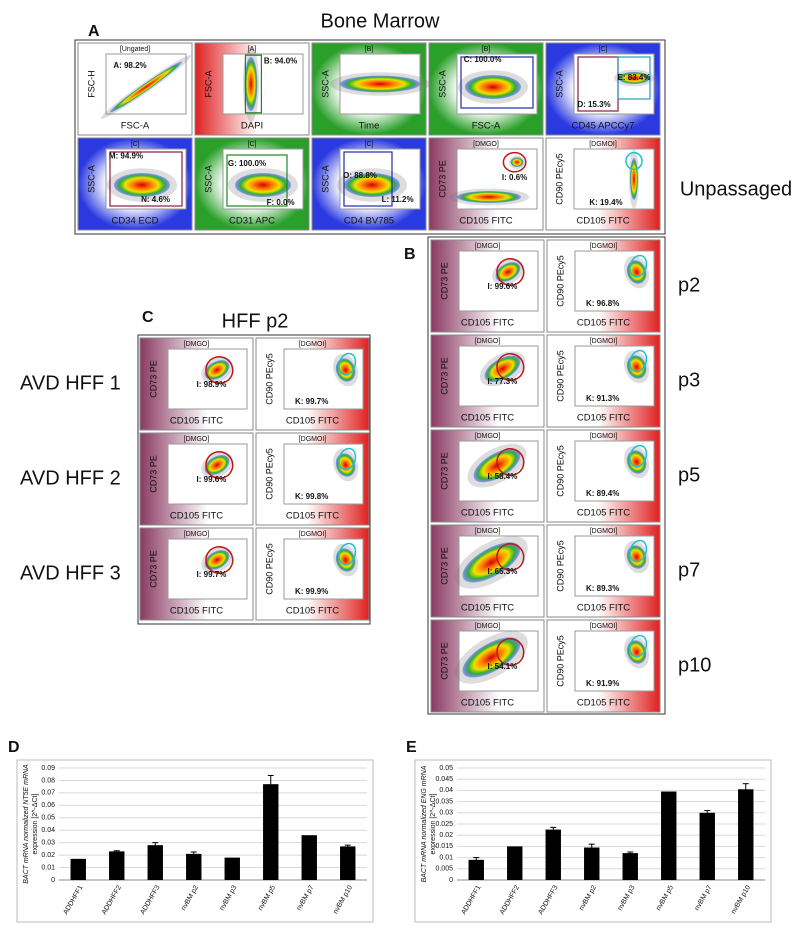  I want to click on panel-label: B, so click(410, 254).